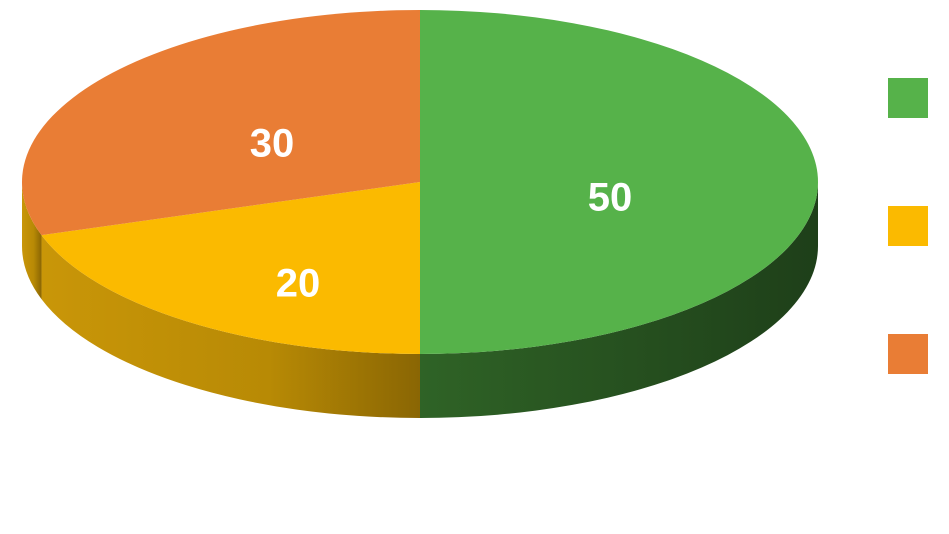 The image size is (949, 534). I want to click on legend, so click(908, 226).